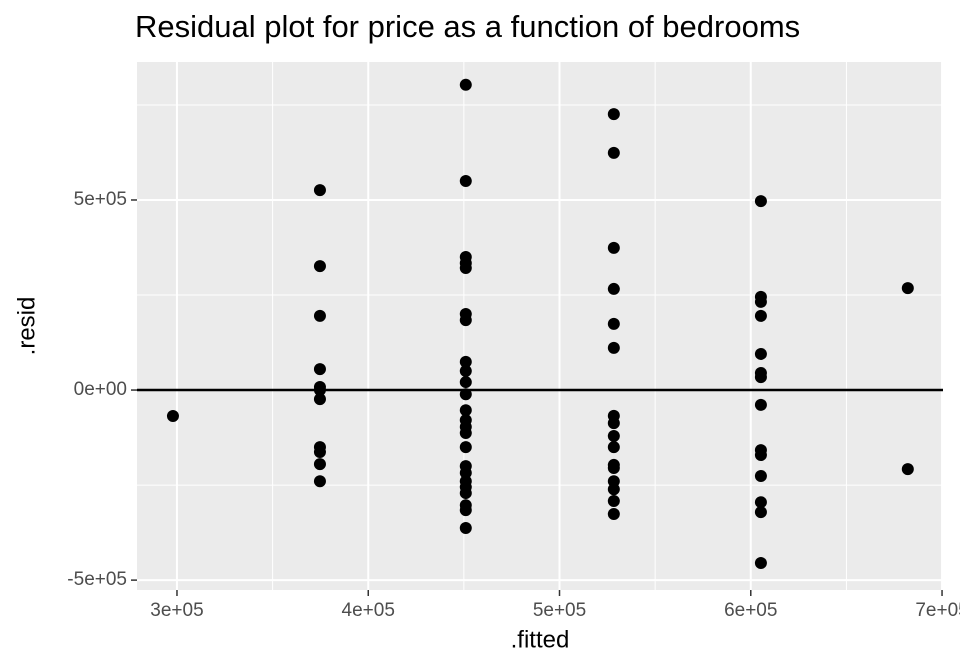 This screenshot has height=672, width=960. What do you see at coordinates (100, 389) in the screenshot?
I see `y-tick-label: 0e+00` at bounding box center [100, 389].